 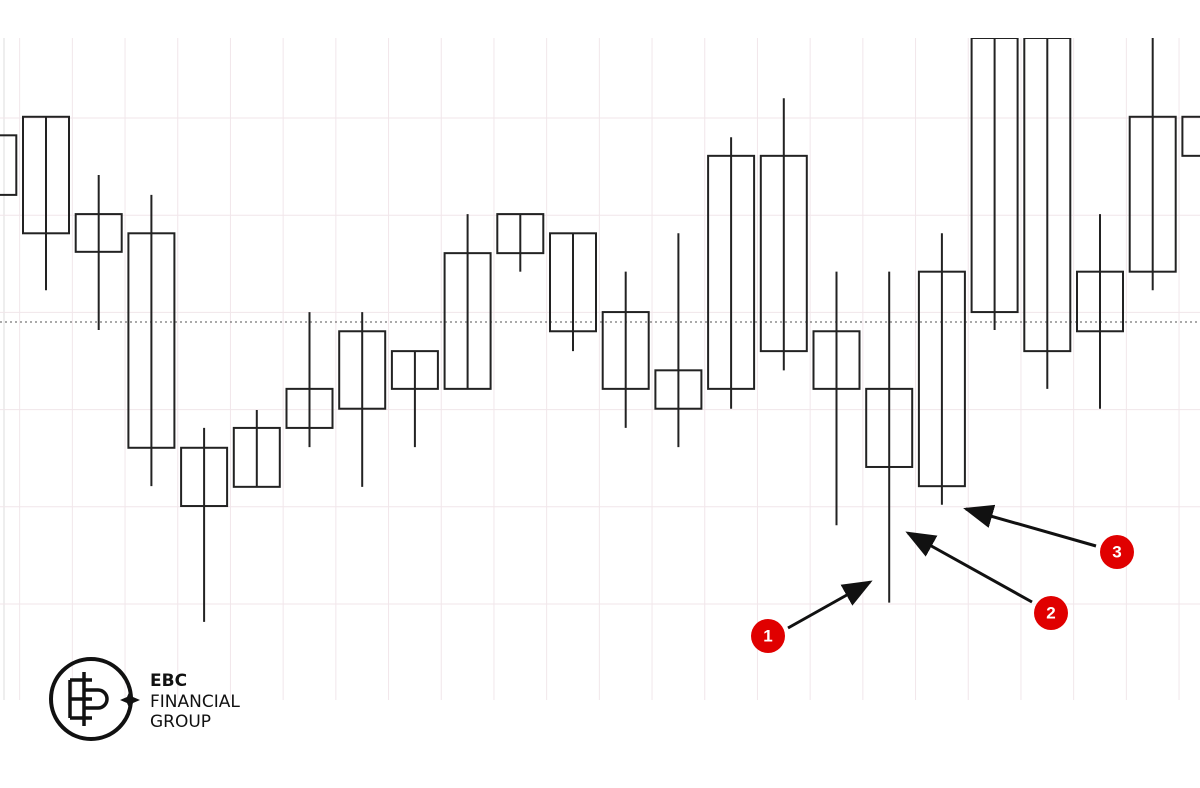 I want to click on logo-star, so click(x=130, y=700).